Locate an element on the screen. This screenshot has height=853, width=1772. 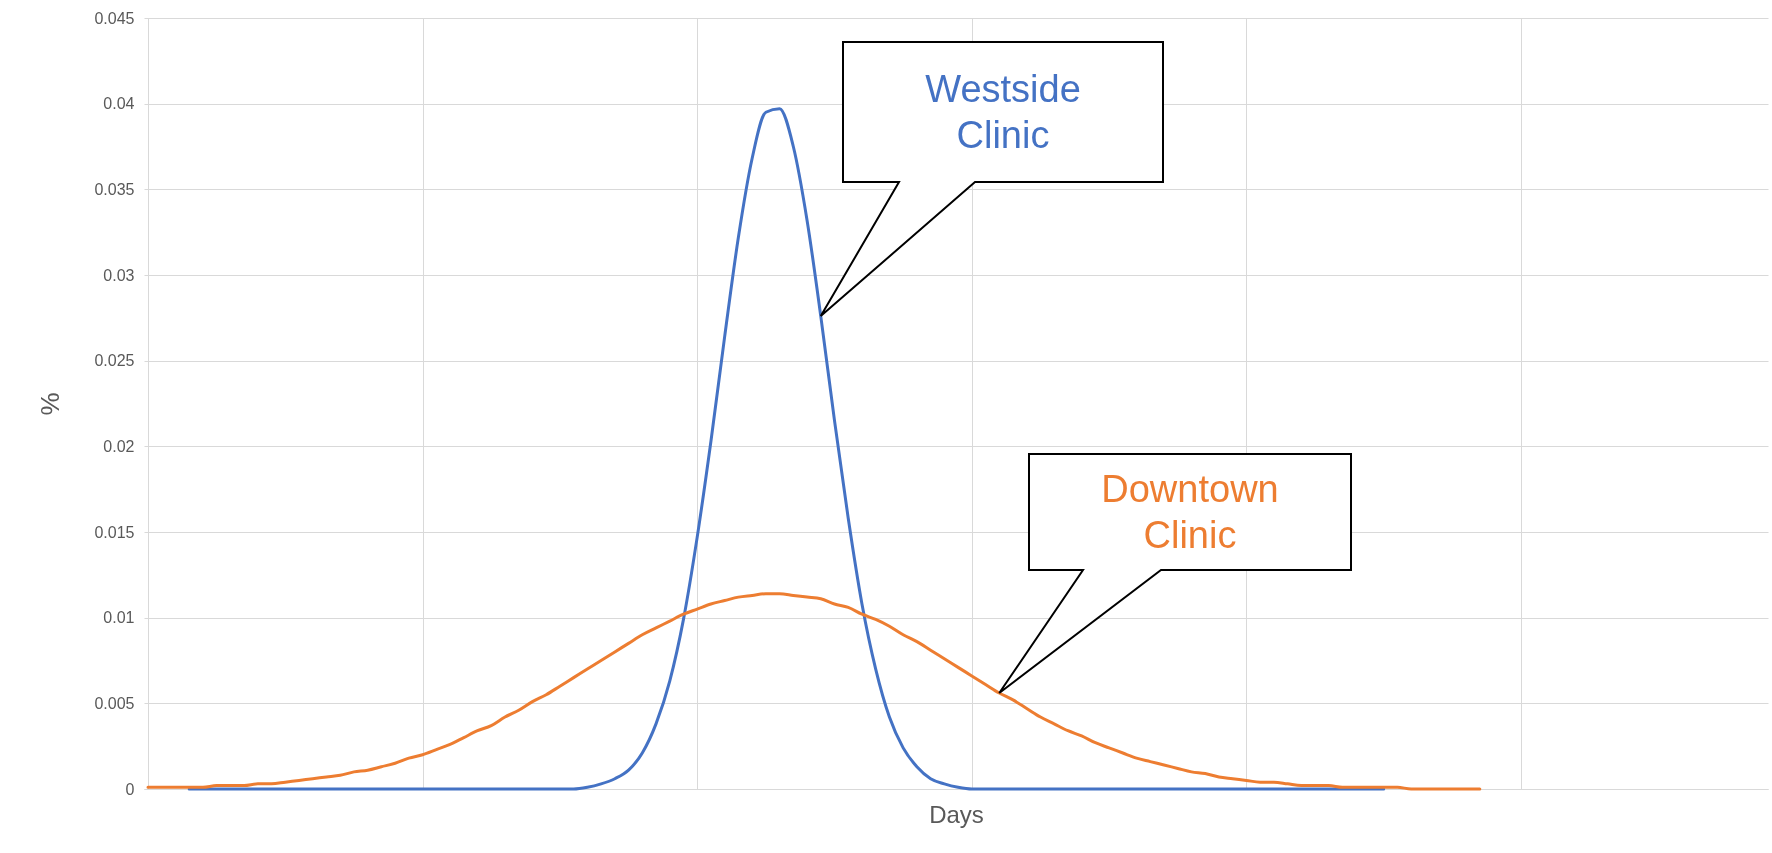
y-tick-label: 0.01 is located at coordinates (119, 618).